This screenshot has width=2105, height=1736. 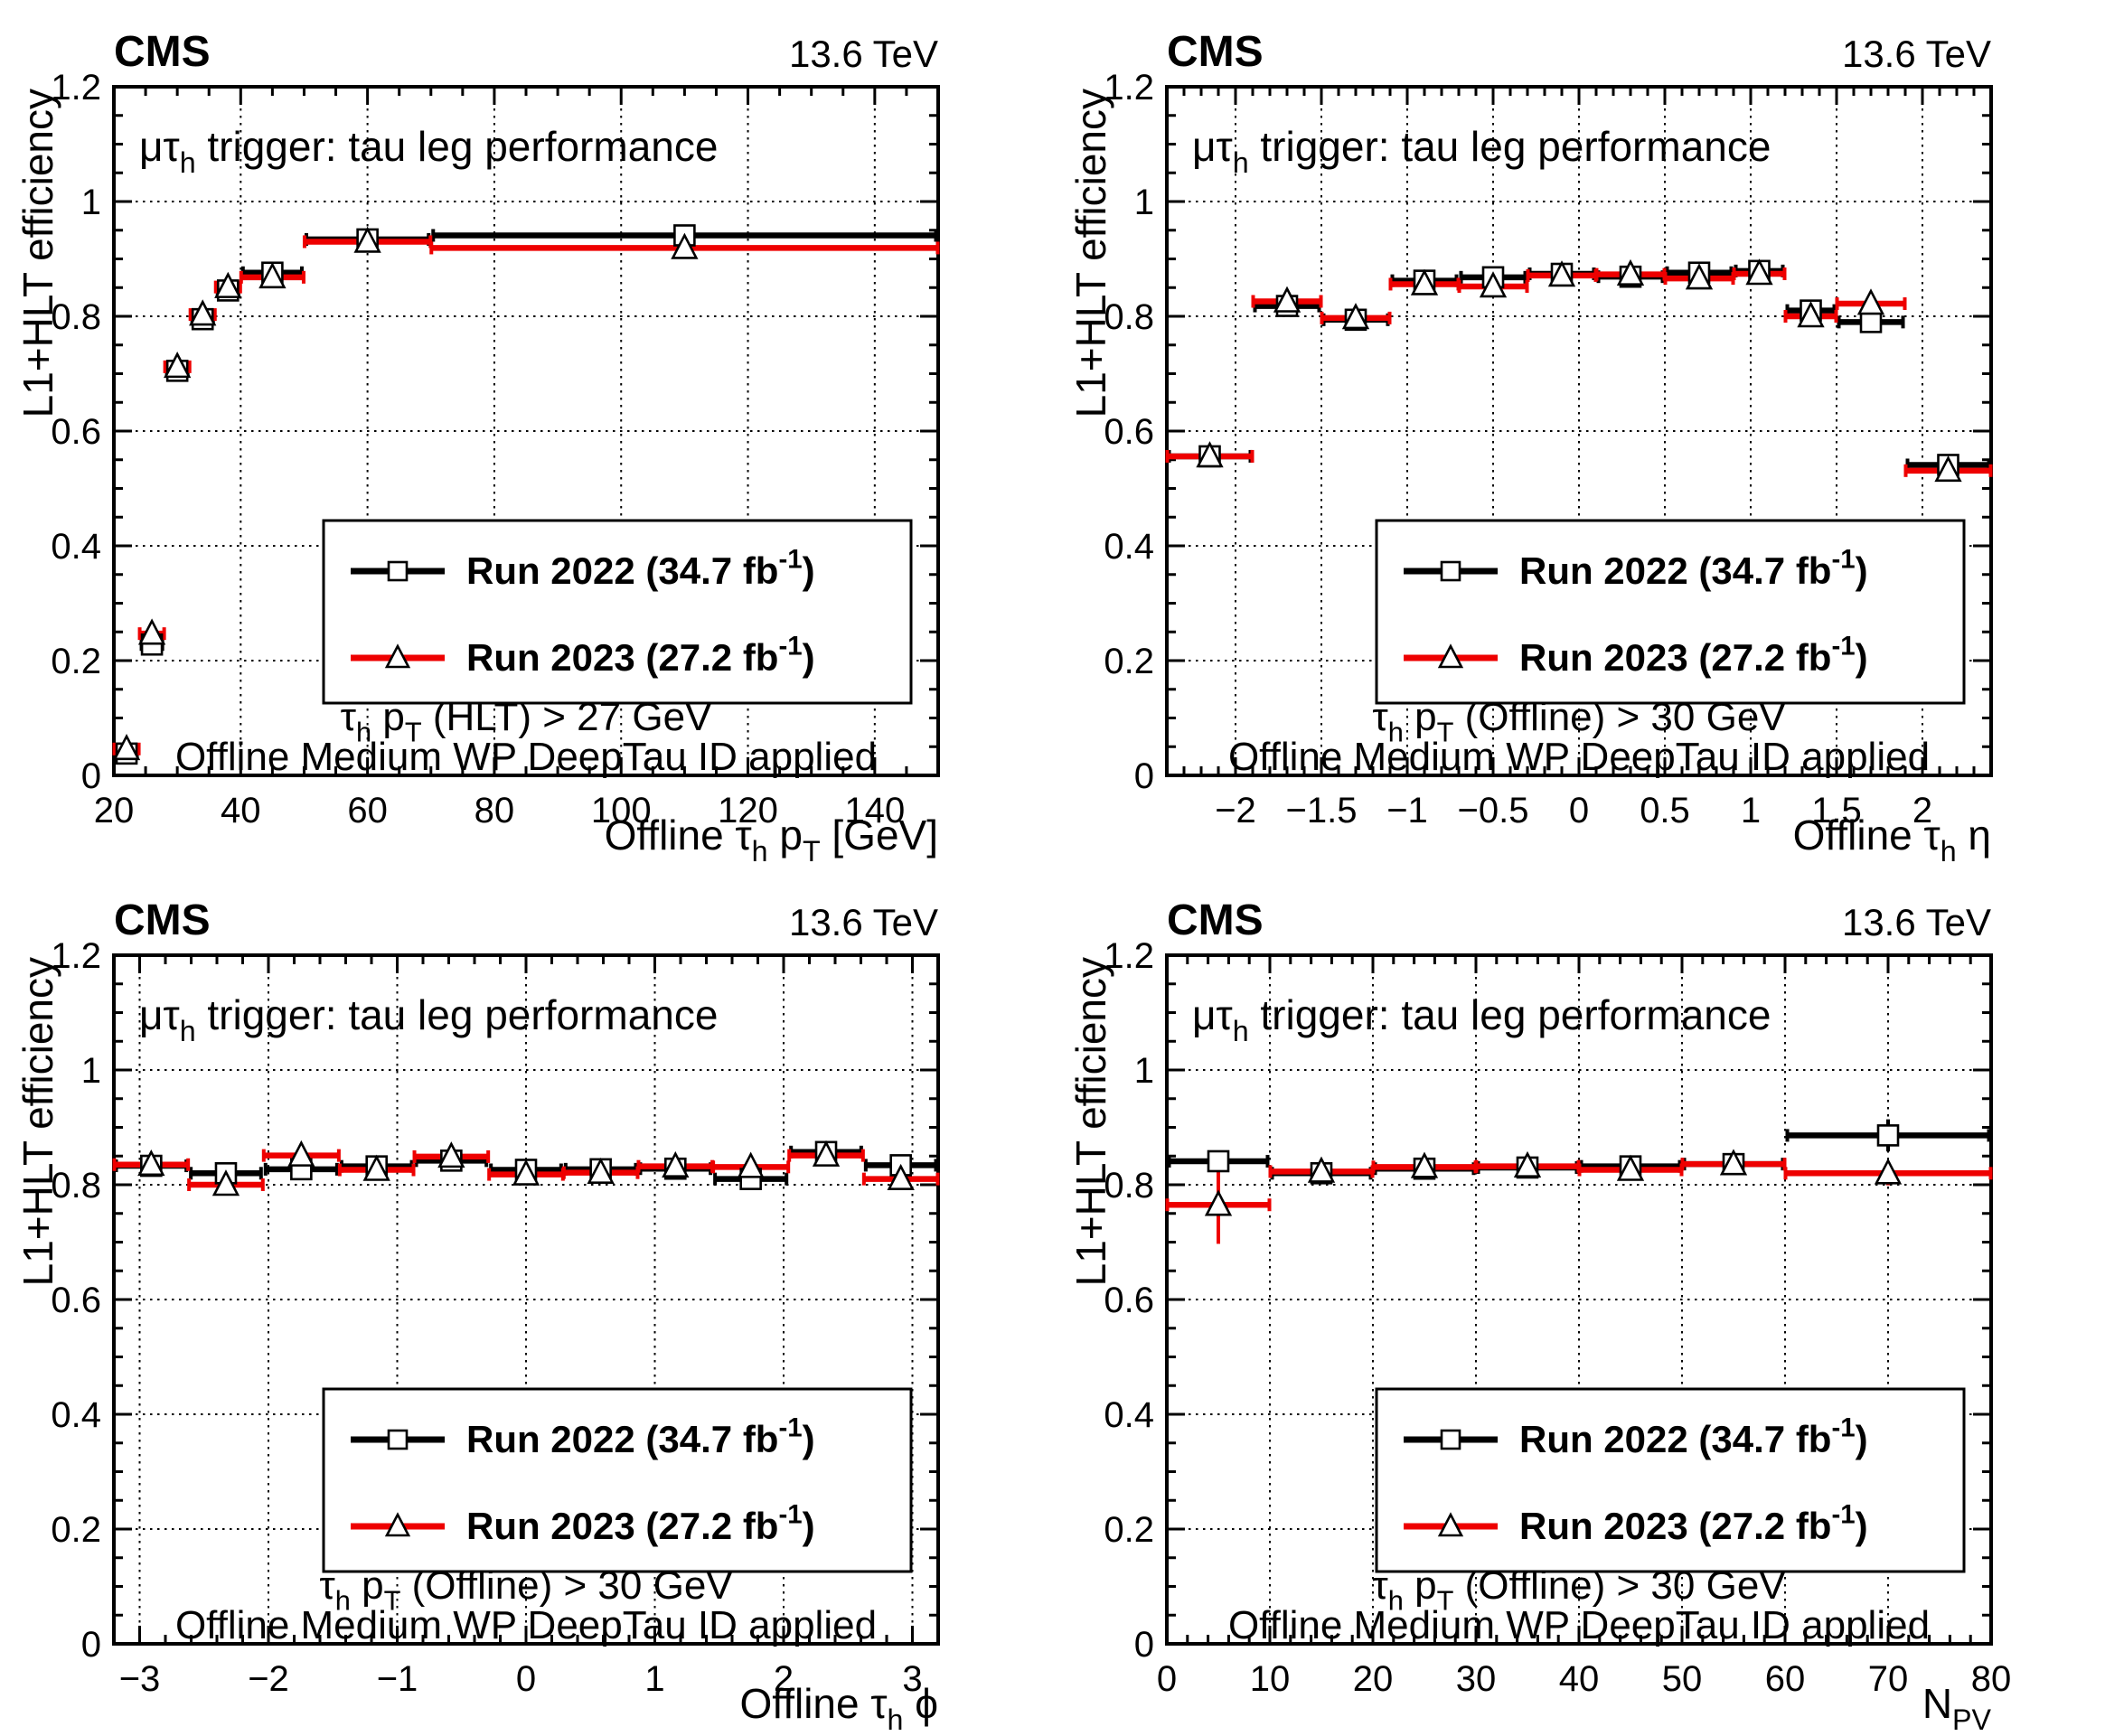 What do you see at coordinates (1682, 1679) in the screenshot?
I see `x-tick-label: 50` at bounding box center [1682, 1679].